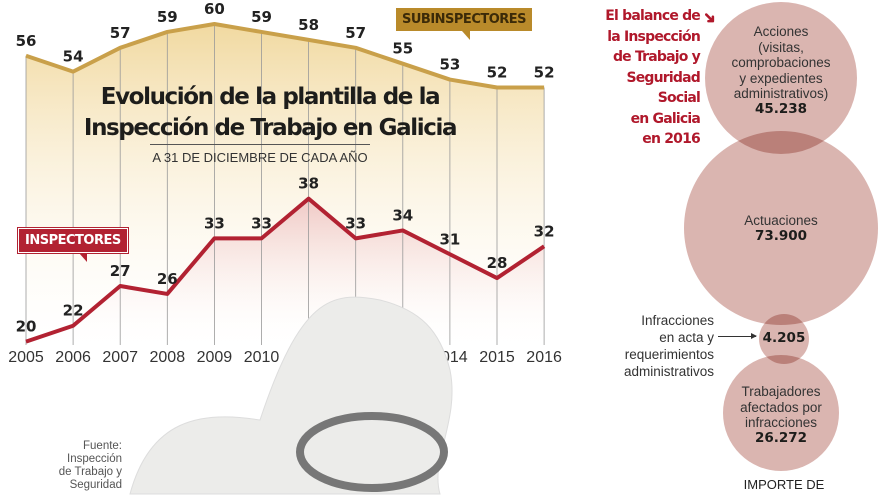  Describe the element at coordinates (291, 395) in the screenshot. I see `illustration-tooth-magnifier` at that location.